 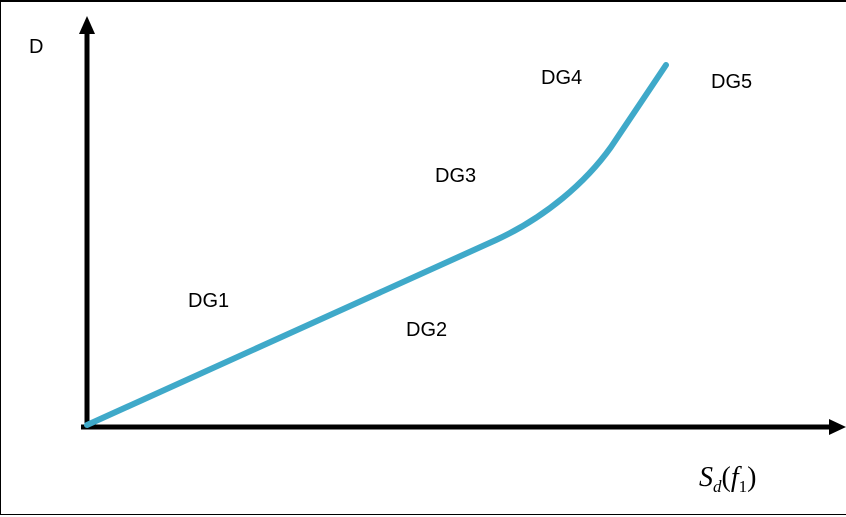 I want to click on y-axis-arrow-icon, so click(x=87, y=25).